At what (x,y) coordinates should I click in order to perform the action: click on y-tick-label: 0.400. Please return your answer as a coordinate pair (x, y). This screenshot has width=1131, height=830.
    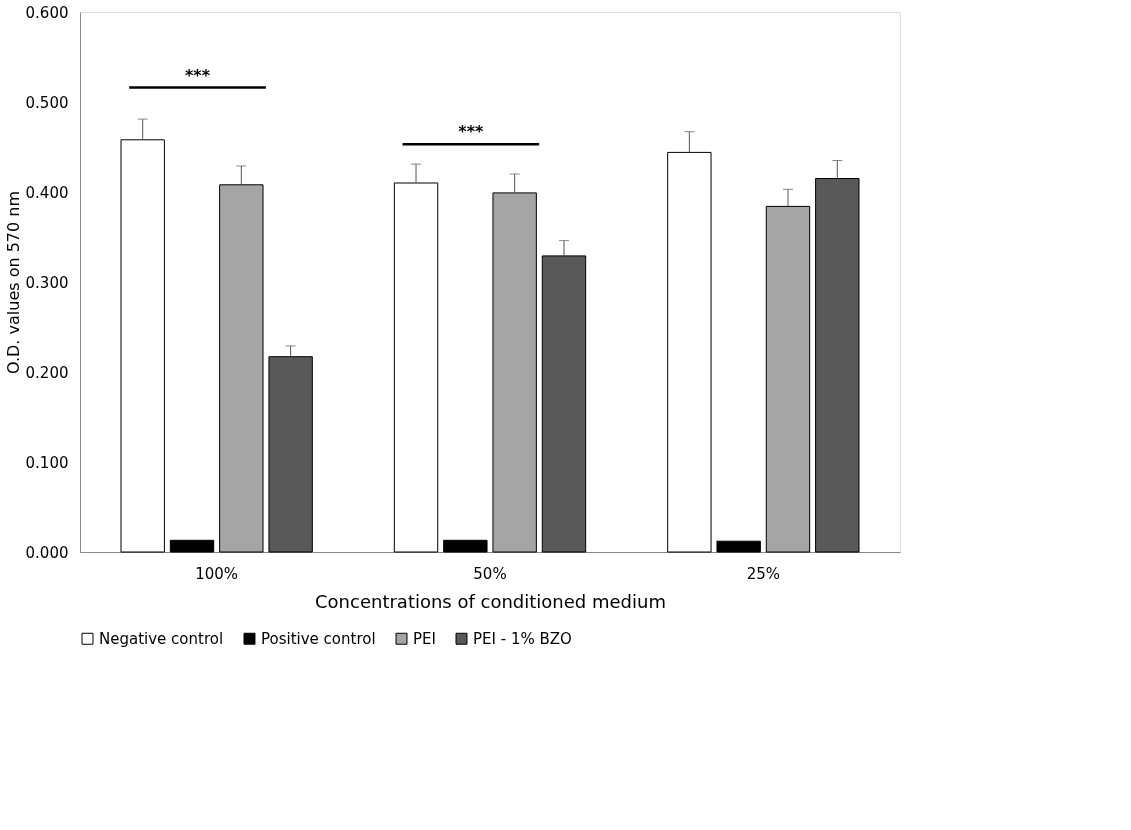
    Looking at the image, I should click on (47, 192).